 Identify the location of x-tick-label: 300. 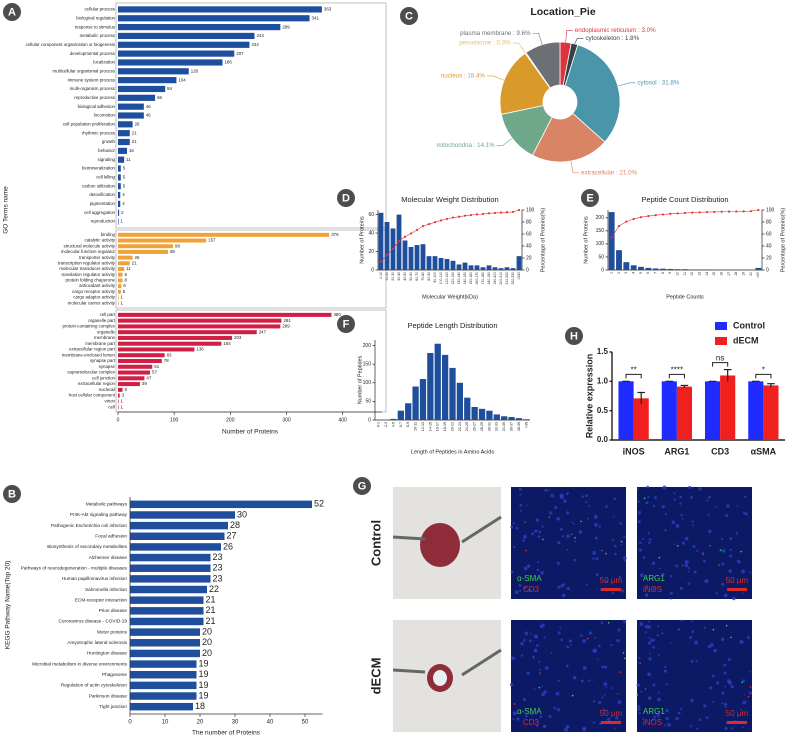
(286, 420).